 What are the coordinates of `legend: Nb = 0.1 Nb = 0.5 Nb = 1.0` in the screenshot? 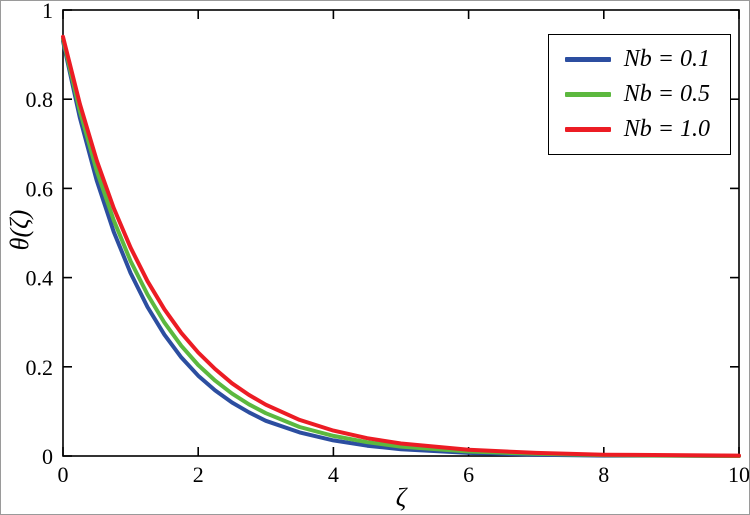 It's located at (639, 94).